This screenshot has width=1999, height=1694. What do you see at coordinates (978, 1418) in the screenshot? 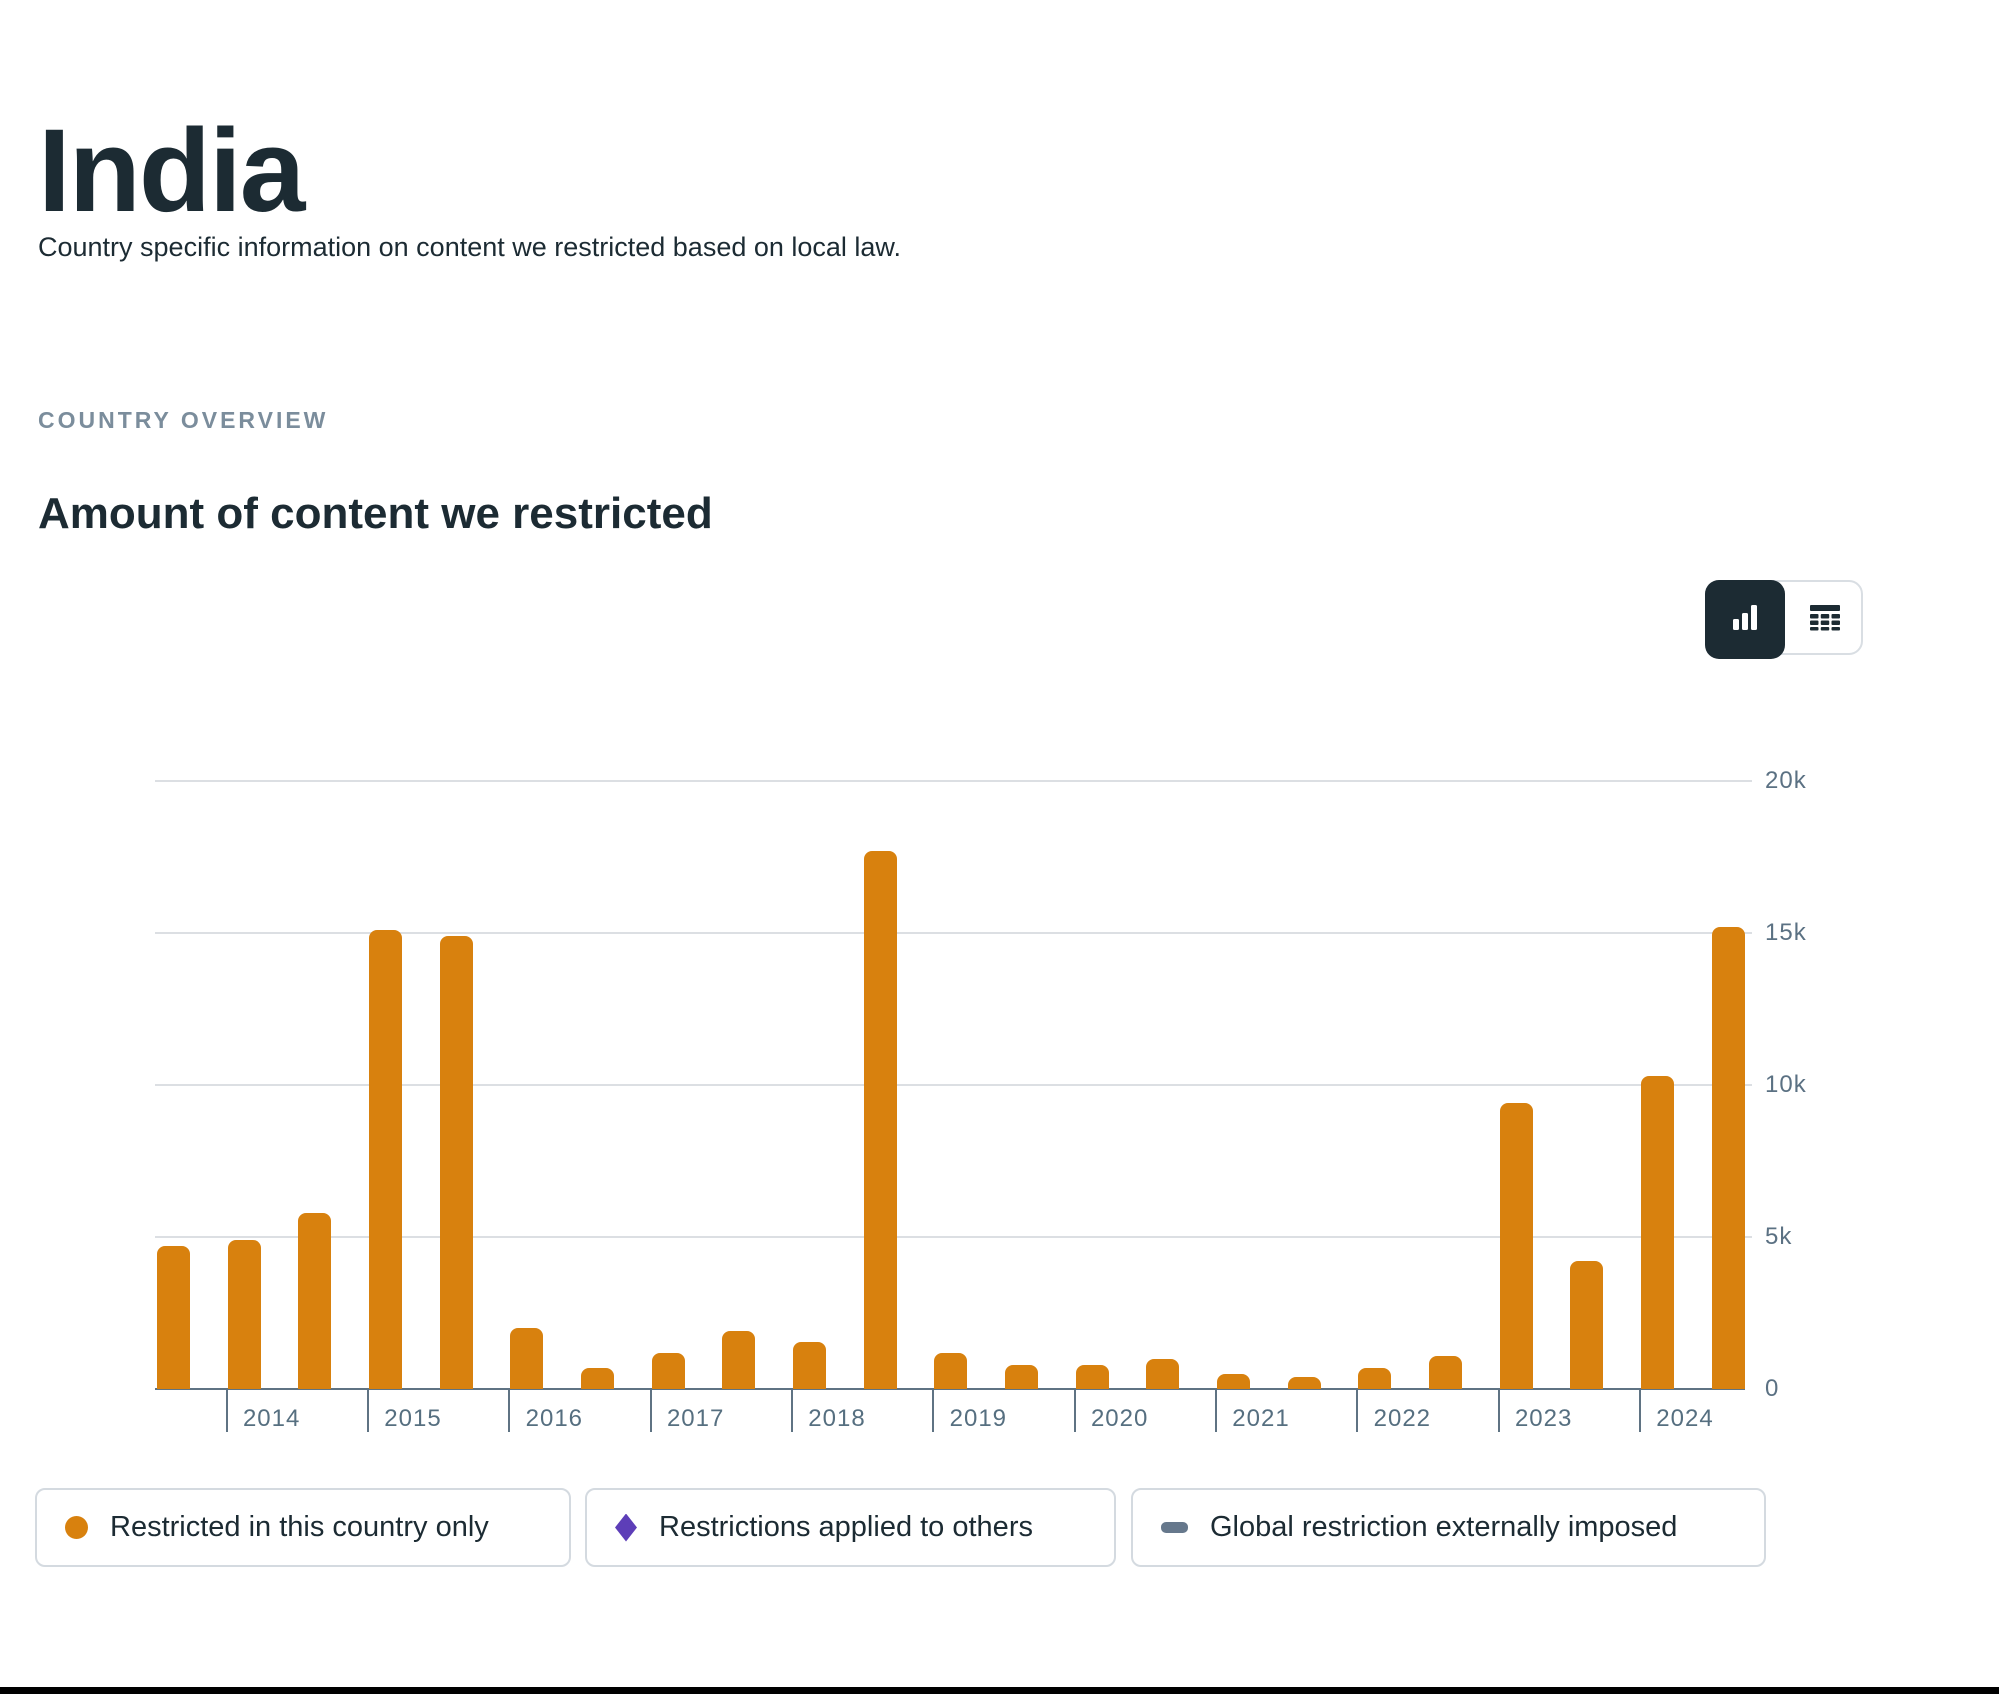
I see `x-axis-year-label: 2019` at bounding box center [978, 1418].